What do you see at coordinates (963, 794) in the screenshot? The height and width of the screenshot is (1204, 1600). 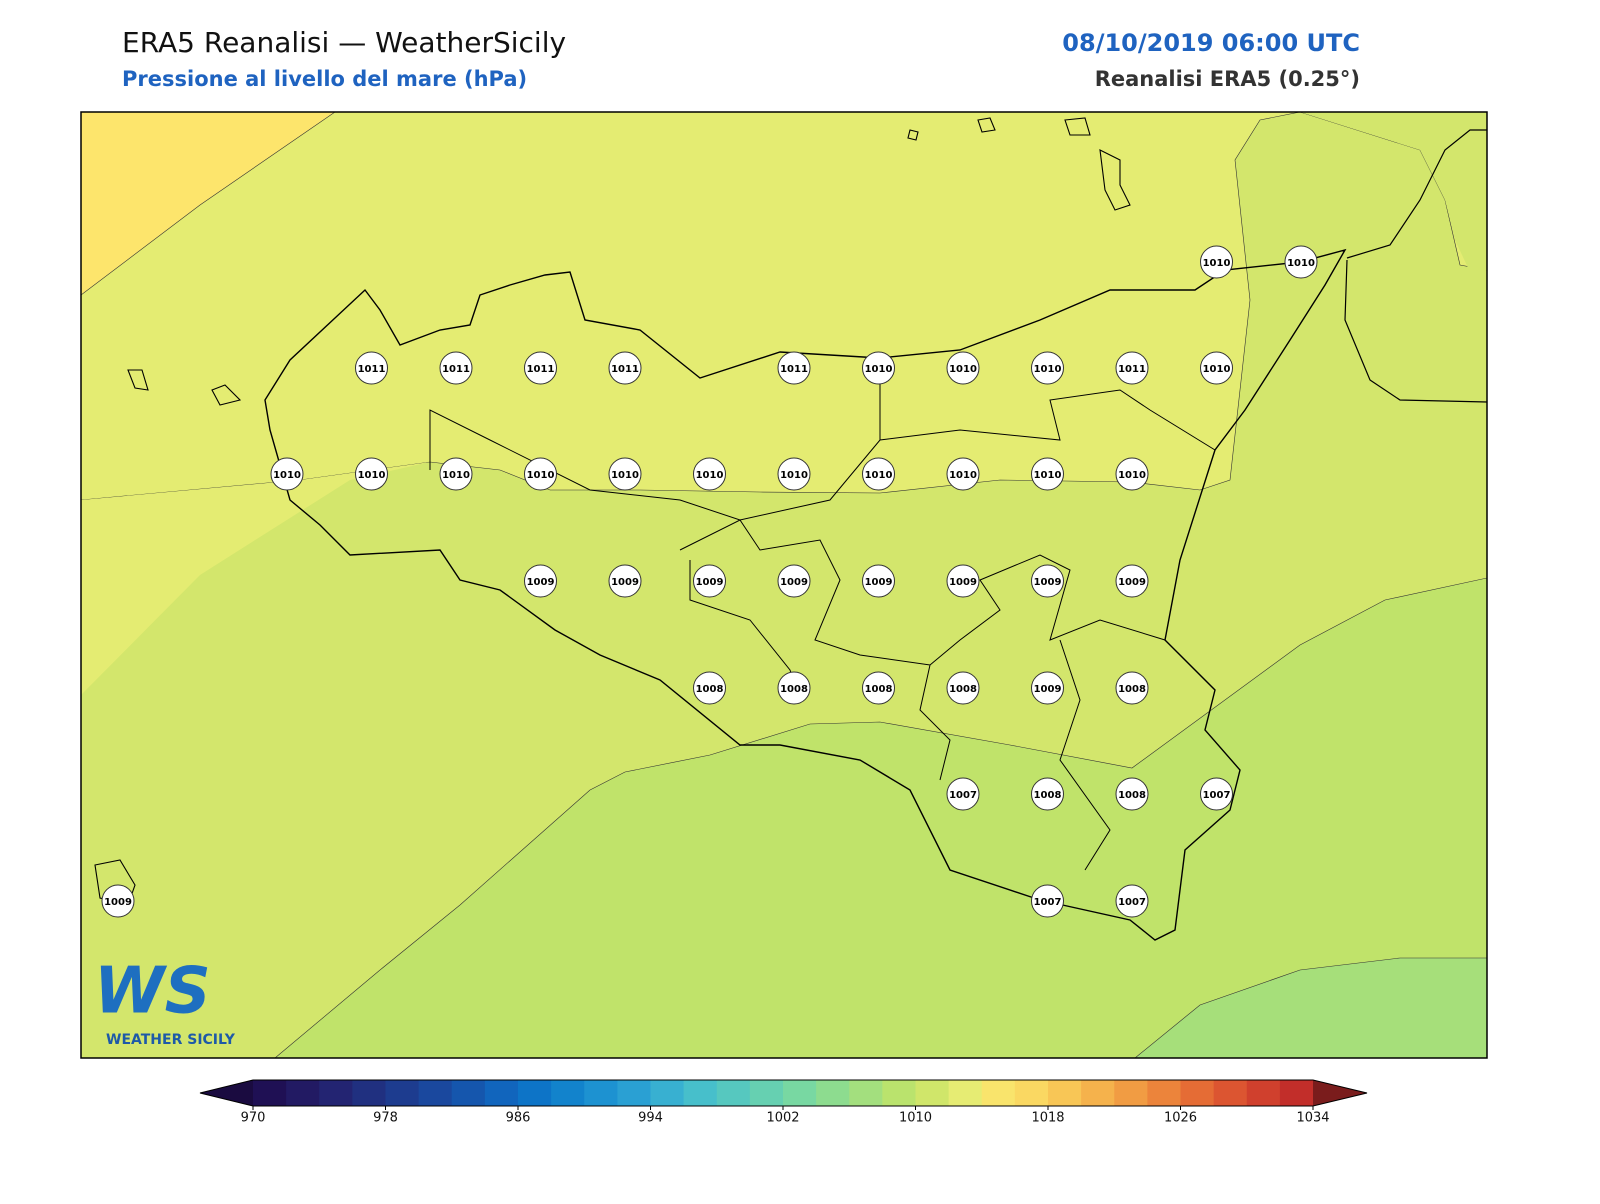 I see `station: 1007` at bounding box center [963, 794].